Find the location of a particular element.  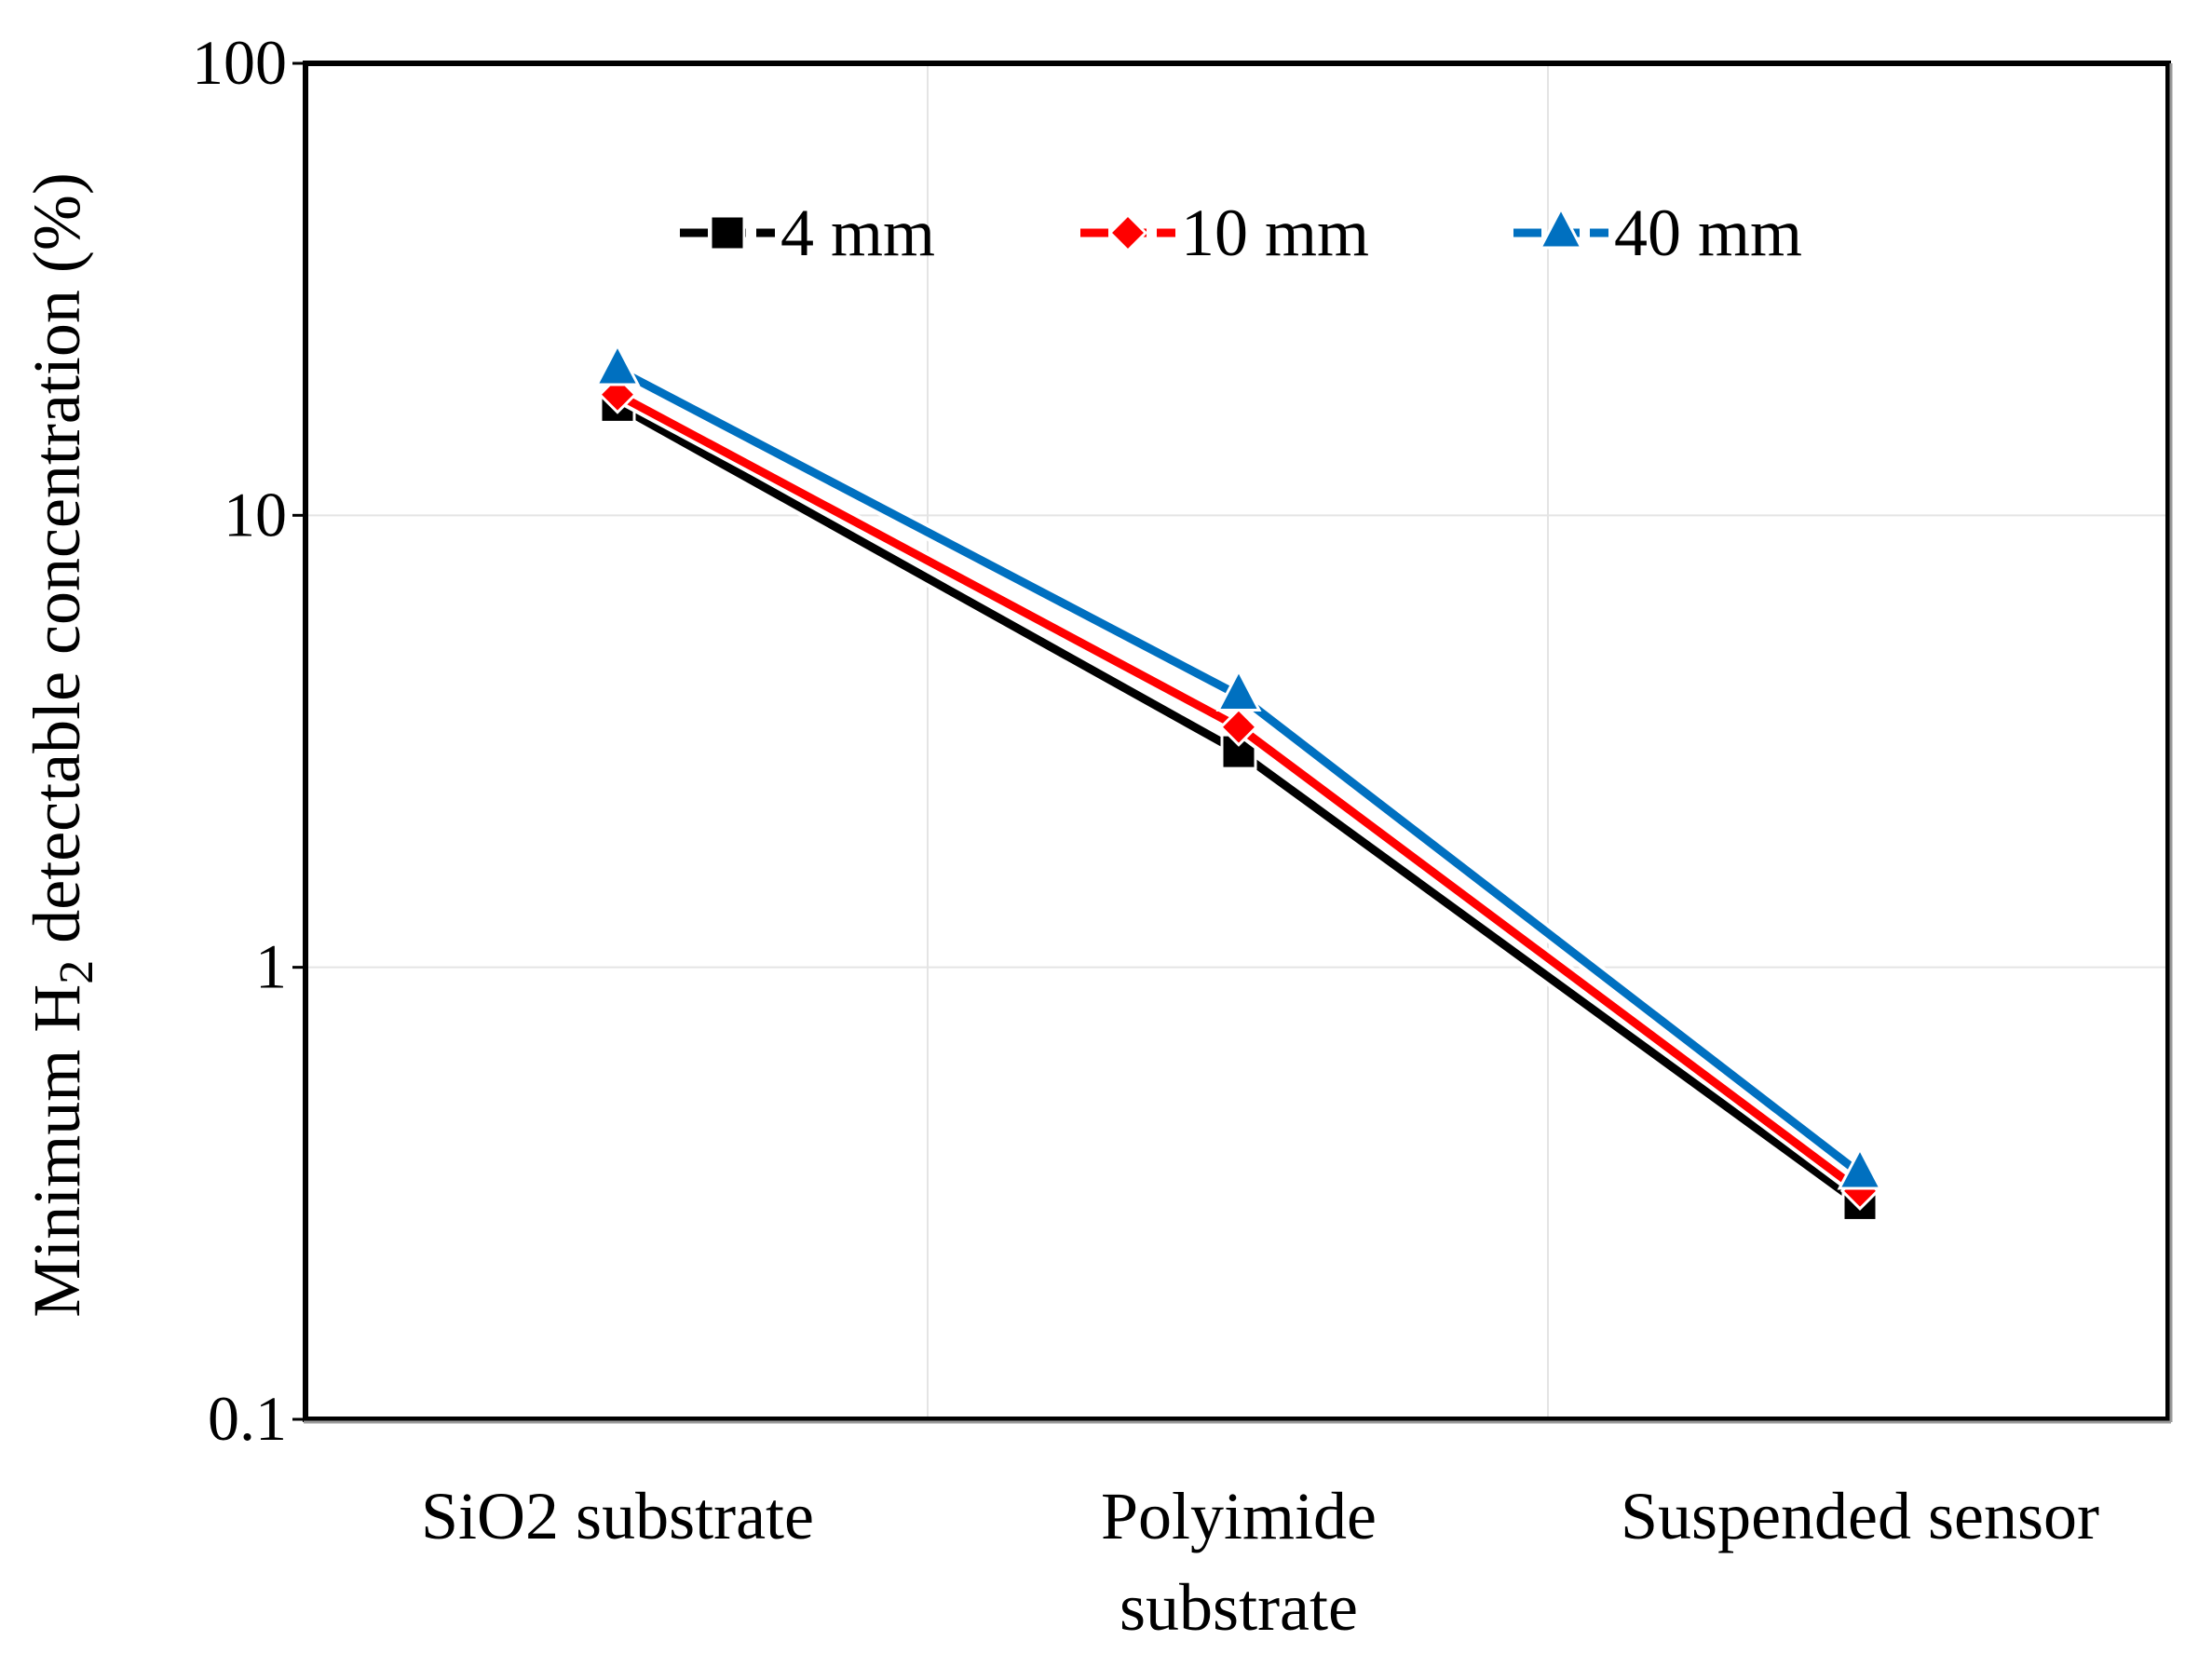

x-category-label-2-line-0: Suspended sensor is located at coordinates (1860, 1516).